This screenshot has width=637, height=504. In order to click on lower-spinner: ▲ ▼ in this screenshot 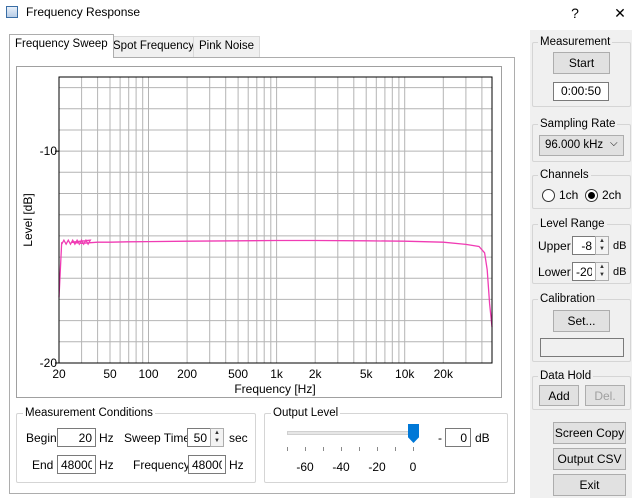, I will do `click(602, 271)`.